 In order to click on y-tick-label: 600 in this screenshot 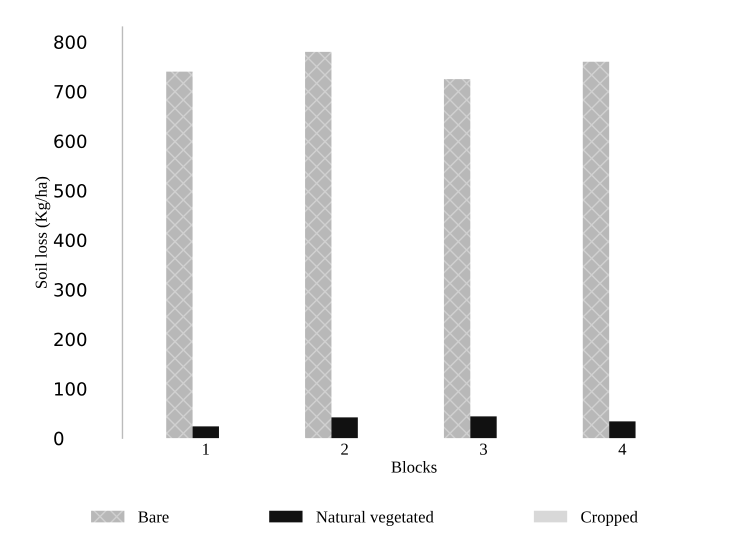, I will do `click(70, 141)`.